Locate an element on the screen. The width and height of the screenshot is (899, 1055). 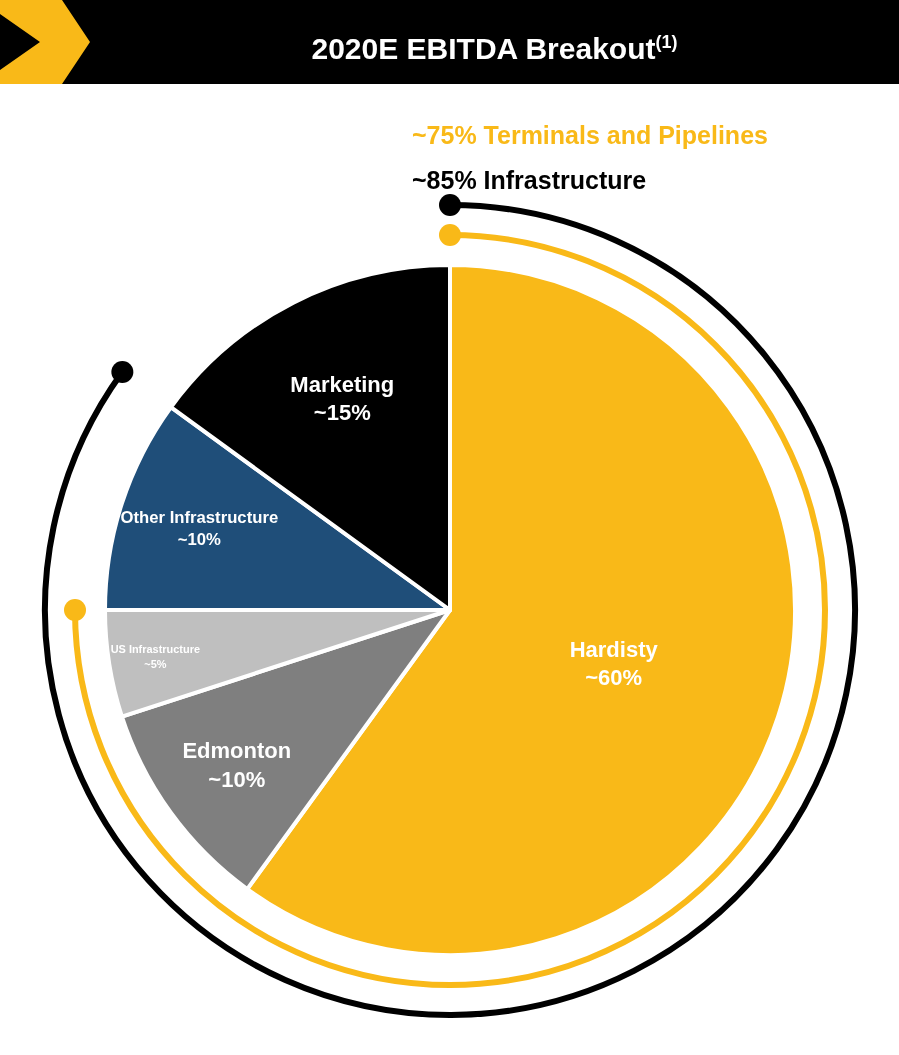
data-label: ~15% is located at coordinates (342, 413).